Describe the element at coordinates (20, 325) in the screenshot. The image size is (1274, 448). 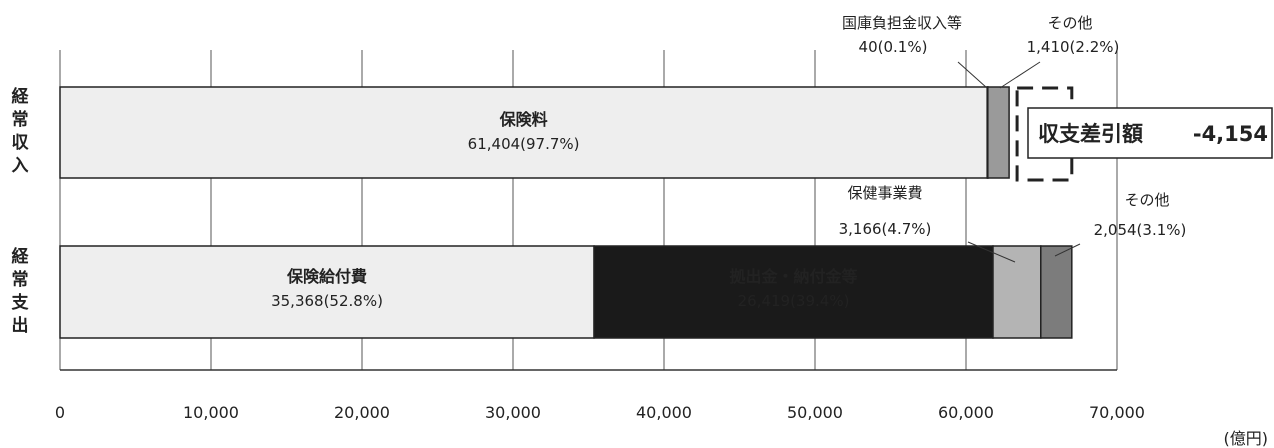
I see `category-label-char: 出` at that location.